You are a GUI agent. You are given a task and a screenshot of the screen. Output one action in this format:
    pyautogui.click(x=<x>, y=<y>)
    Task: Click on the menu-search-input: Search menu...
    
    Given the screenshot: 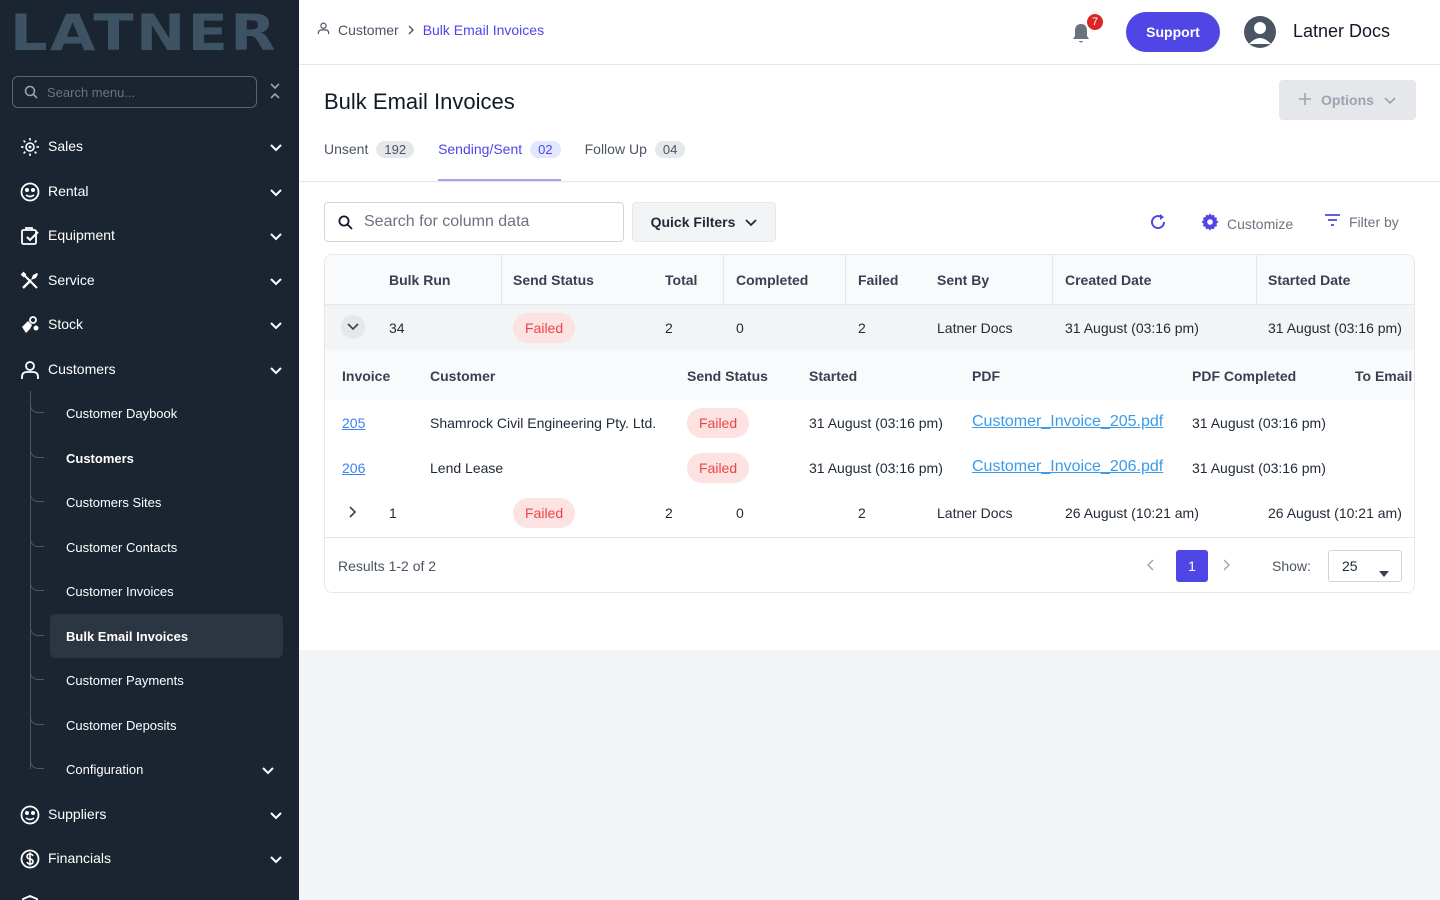 What is the action you would take?
    pyautogui.click(x=134, y=92)
    